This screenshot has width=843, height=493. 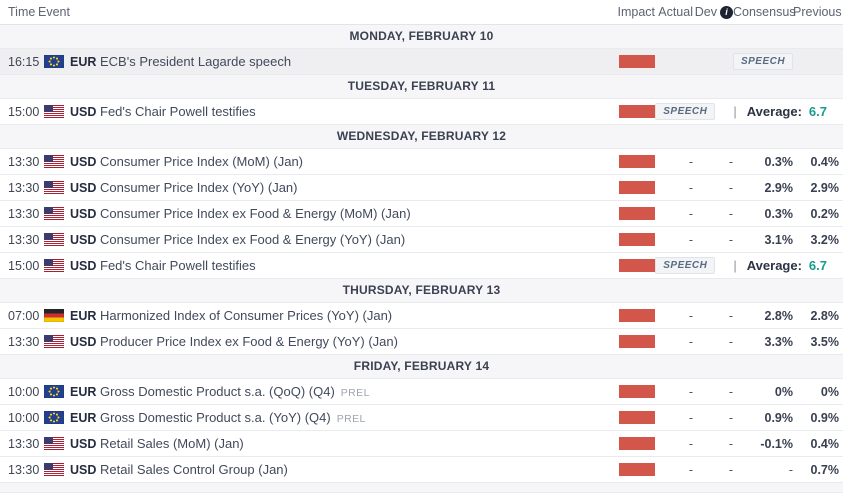 What do you see at coordinates (825, 315) in the screenshot?
I see `previous-value: 2.8%` at bounding box center [825, 315].